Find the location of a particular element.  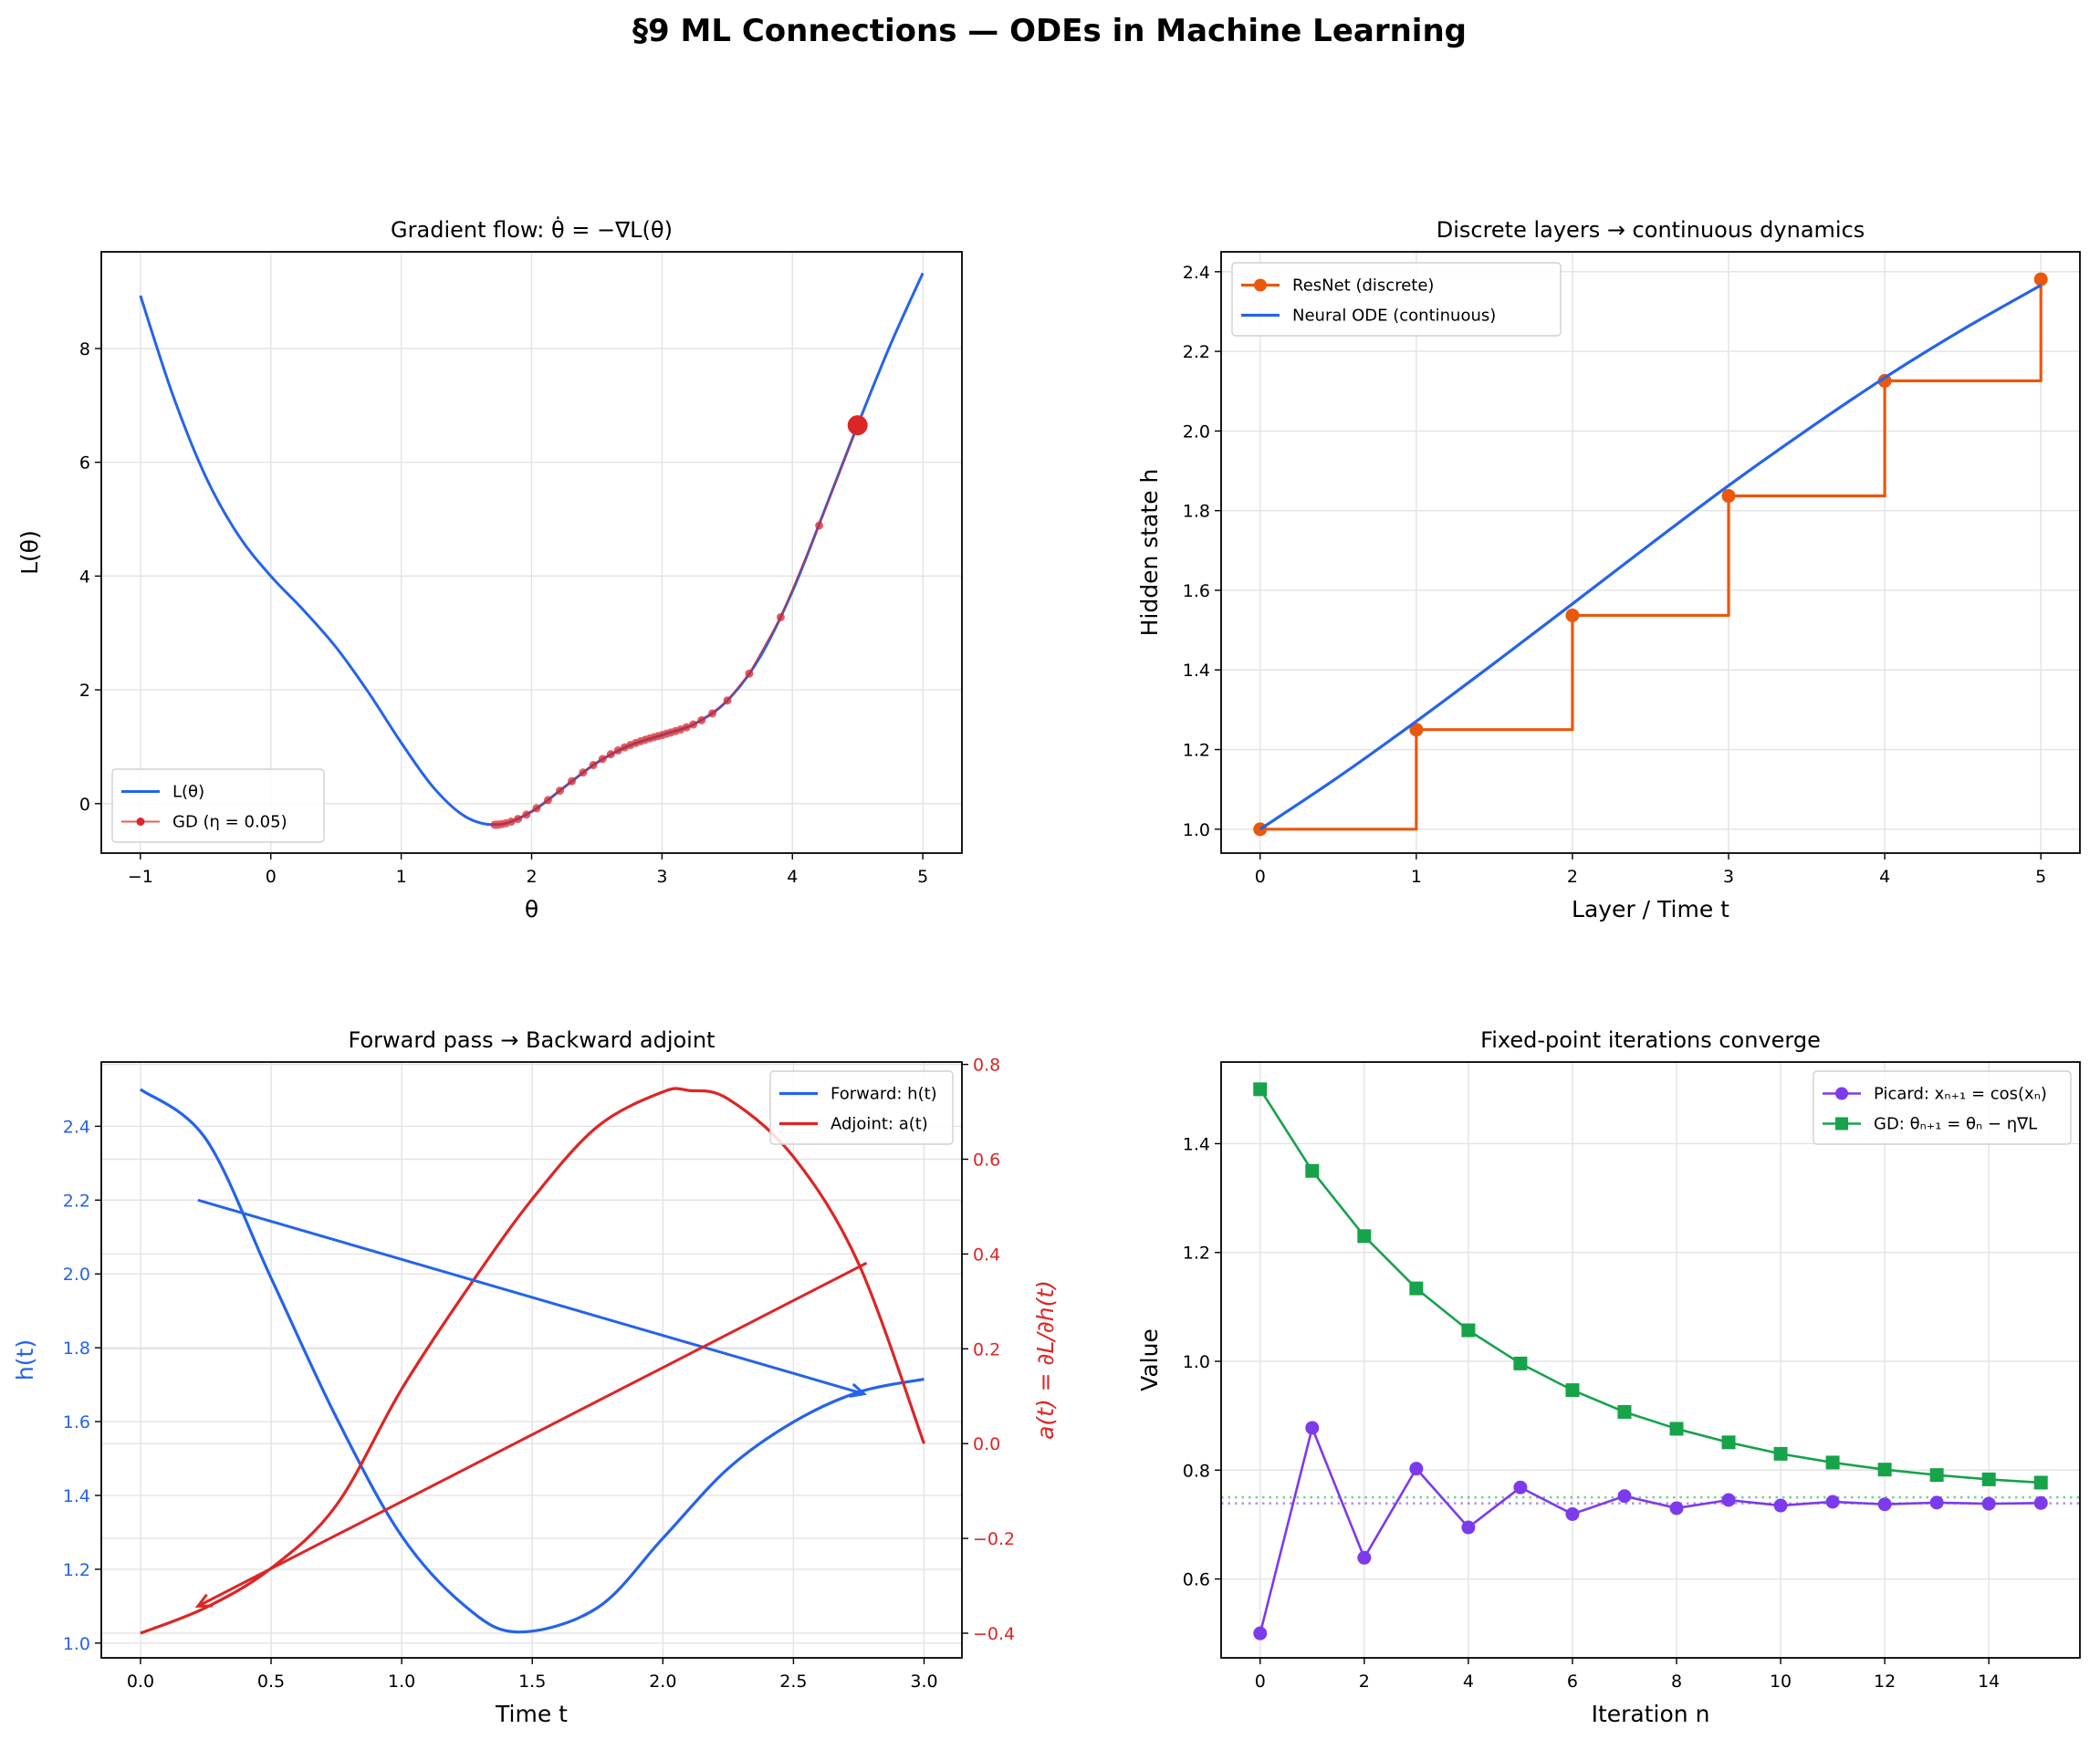

arrow-shaft is located at coordinates (531, 1297).